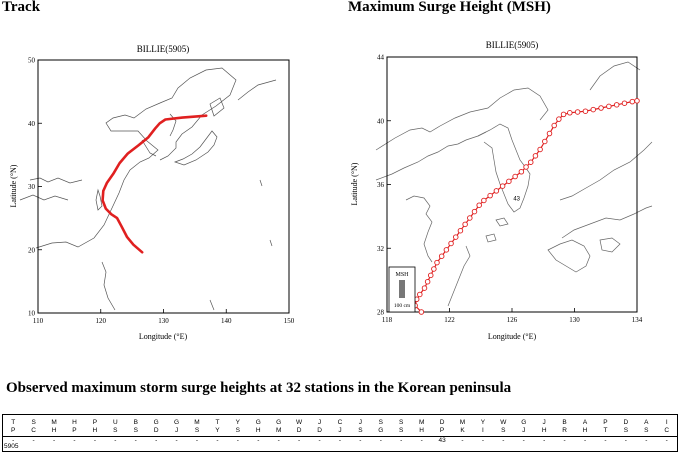  Describe the element at coordinates (544, 426) in the screenshot. I see `station-code: J H` at that location.